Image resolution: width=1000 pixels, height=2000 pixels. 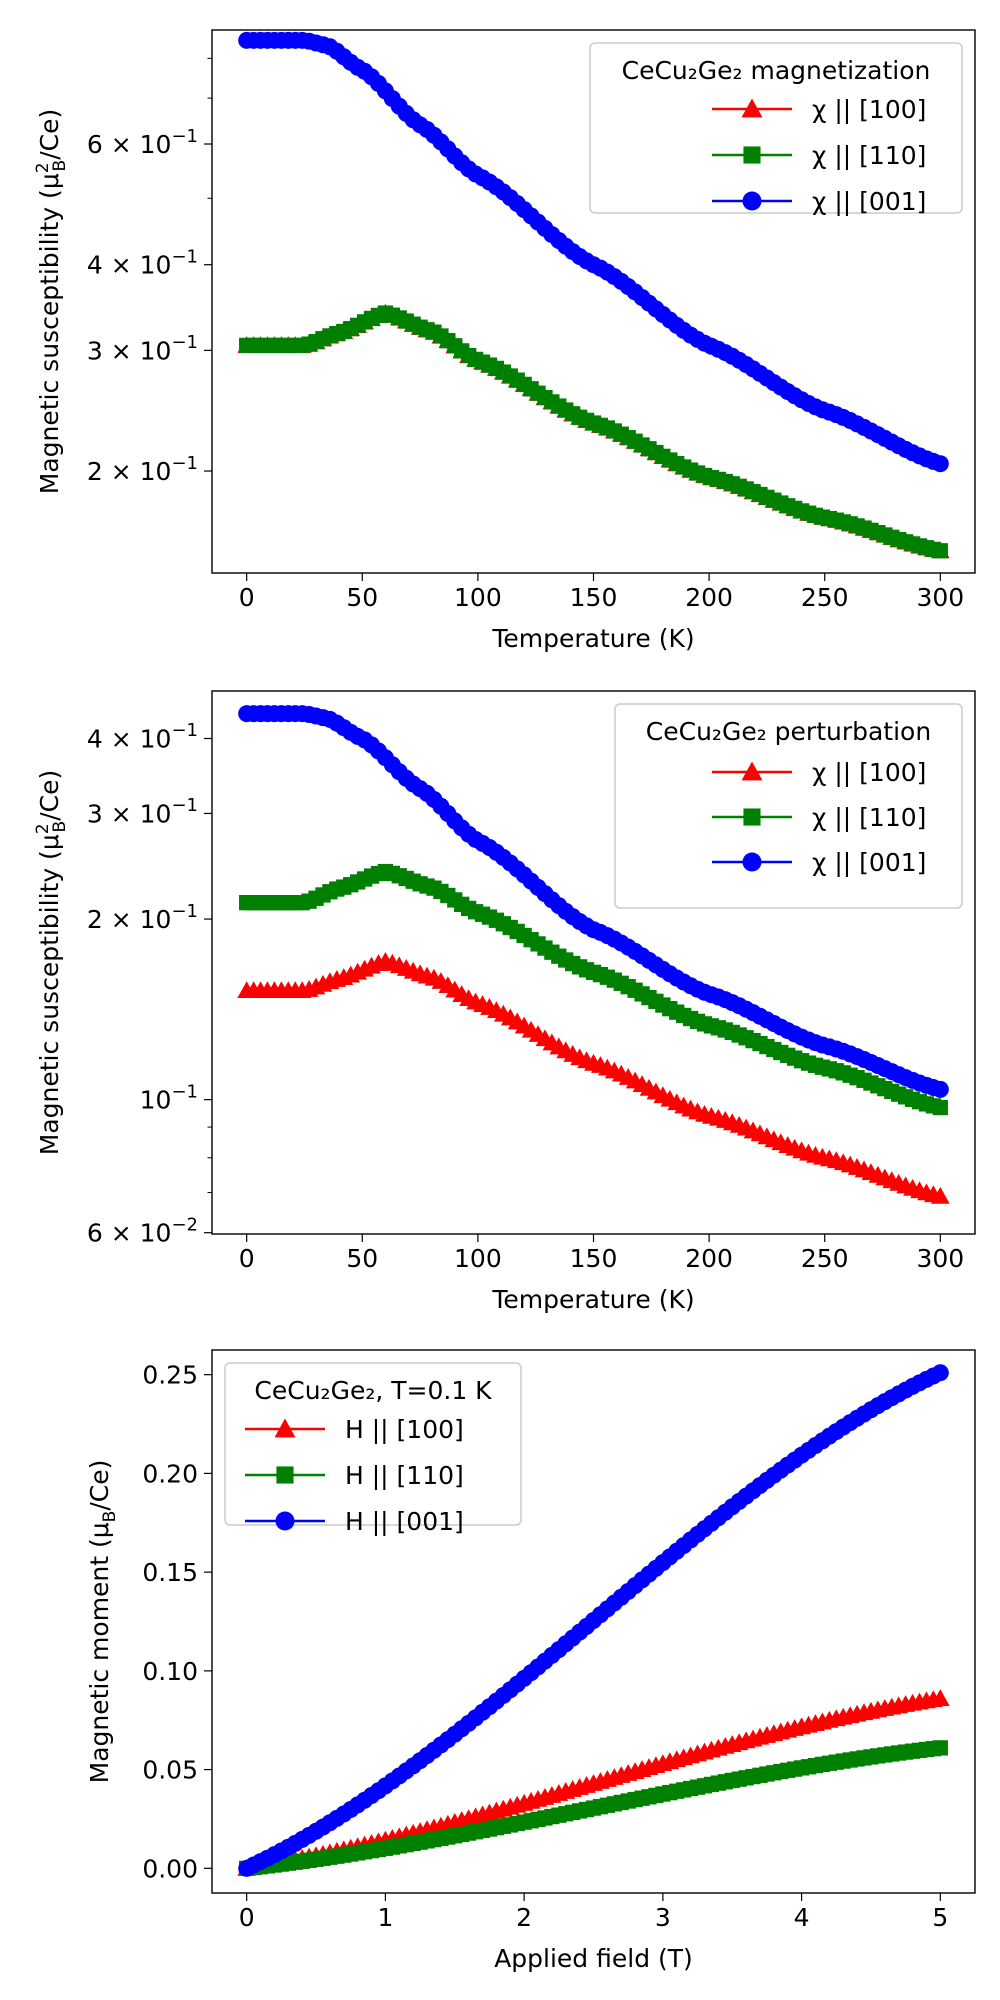 What do you see at coordinates (170, 1868) in the screenshot?
I see `y-tick-label: 0.00` at bounding box center [170, 1868].